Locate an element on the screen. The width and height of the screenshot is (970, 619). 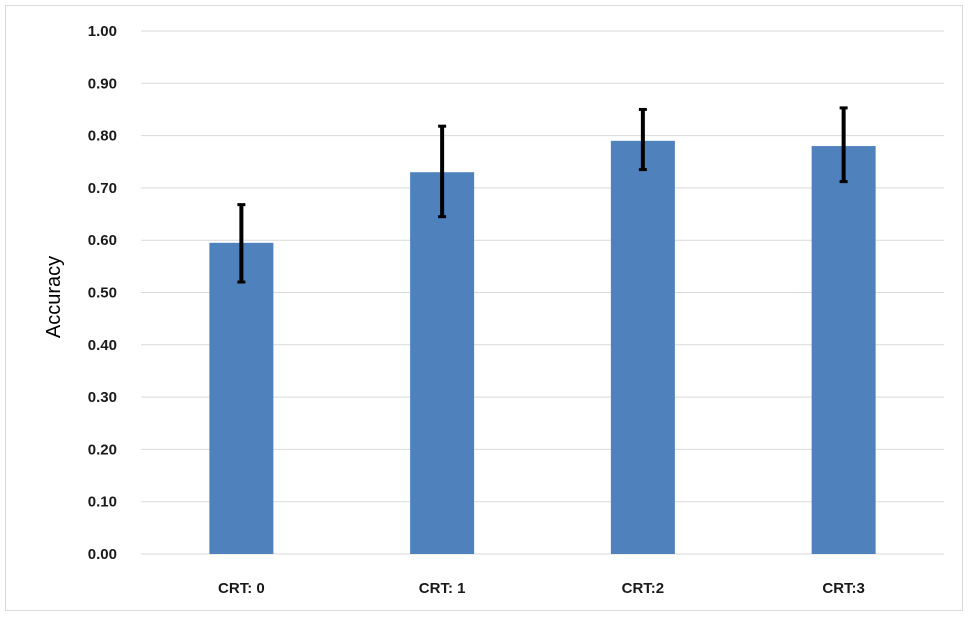
y-tick-label: 0.20 is located at coordinates (102, 449).